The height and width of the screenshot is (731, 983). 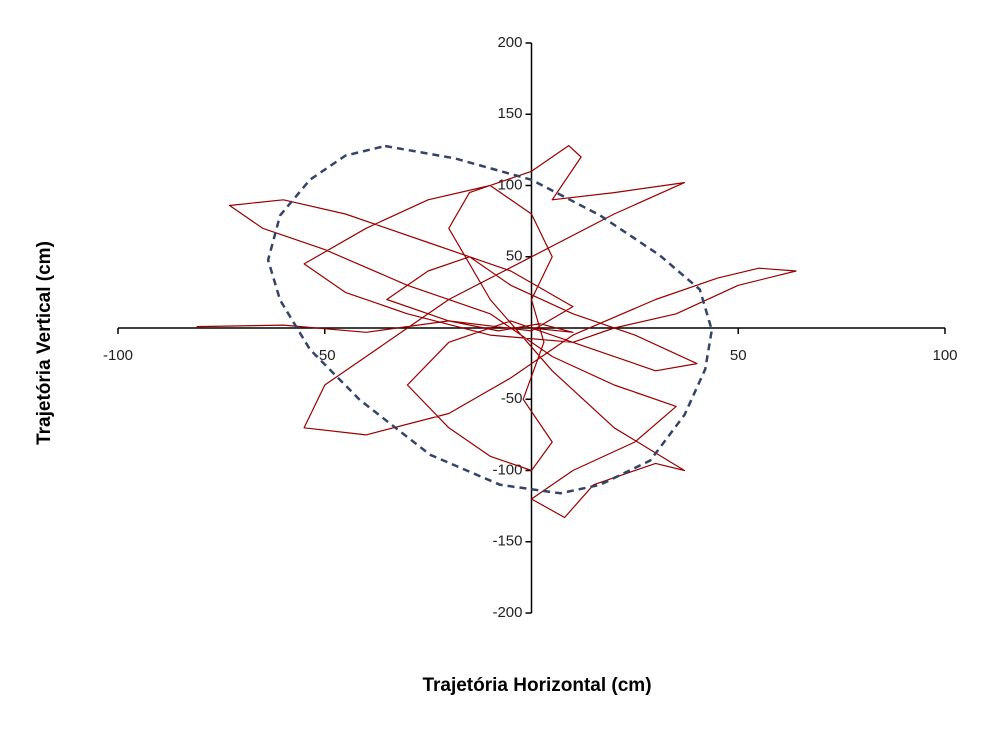 I want to click on x-tick-label: 50, so click(x=738, y=355).